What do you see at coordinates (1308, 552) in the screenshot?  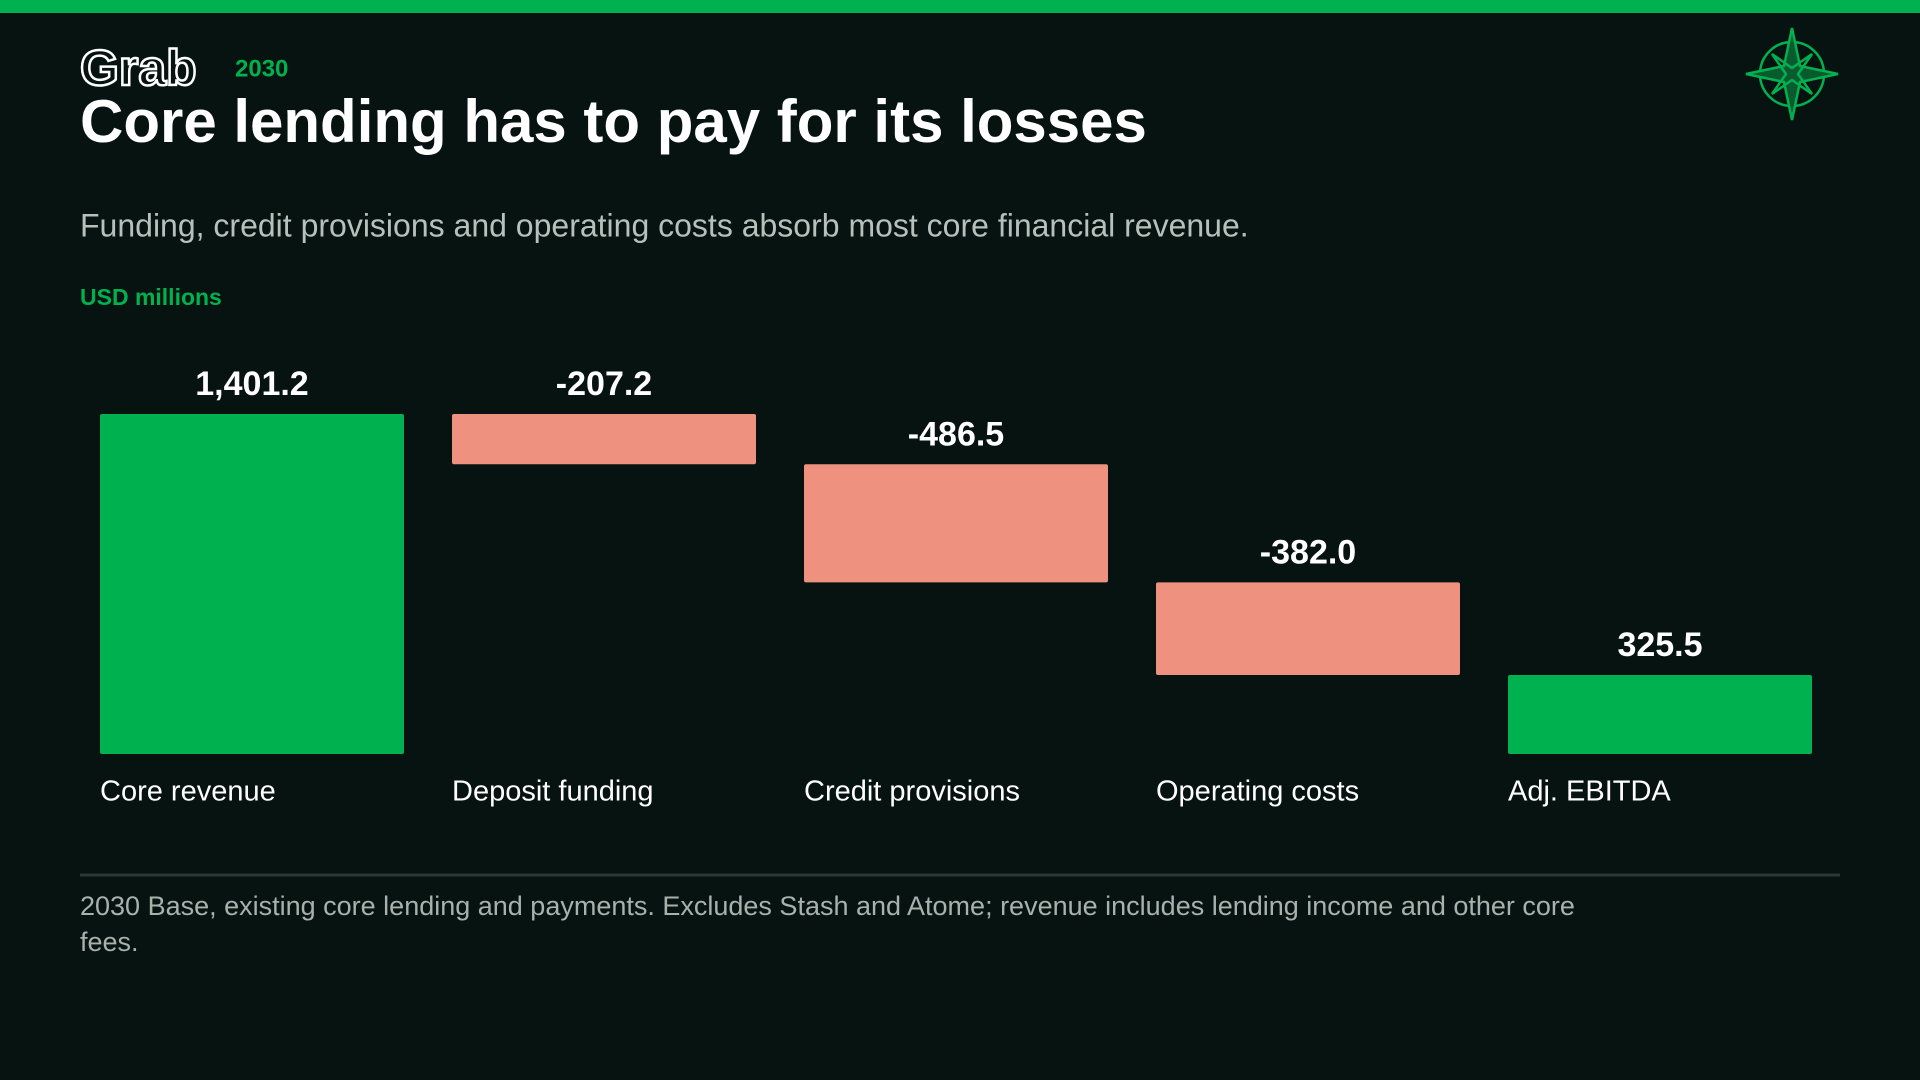 I see `value-label: -382.0` at bounding box center [1308, 552].